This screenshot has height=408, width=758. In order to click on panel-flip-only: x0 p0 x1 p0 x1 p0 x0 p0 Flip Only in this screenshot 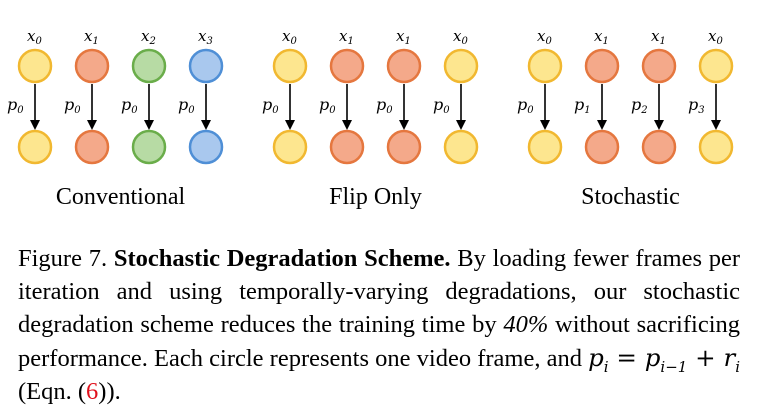, I will do `click(370, 118)`.